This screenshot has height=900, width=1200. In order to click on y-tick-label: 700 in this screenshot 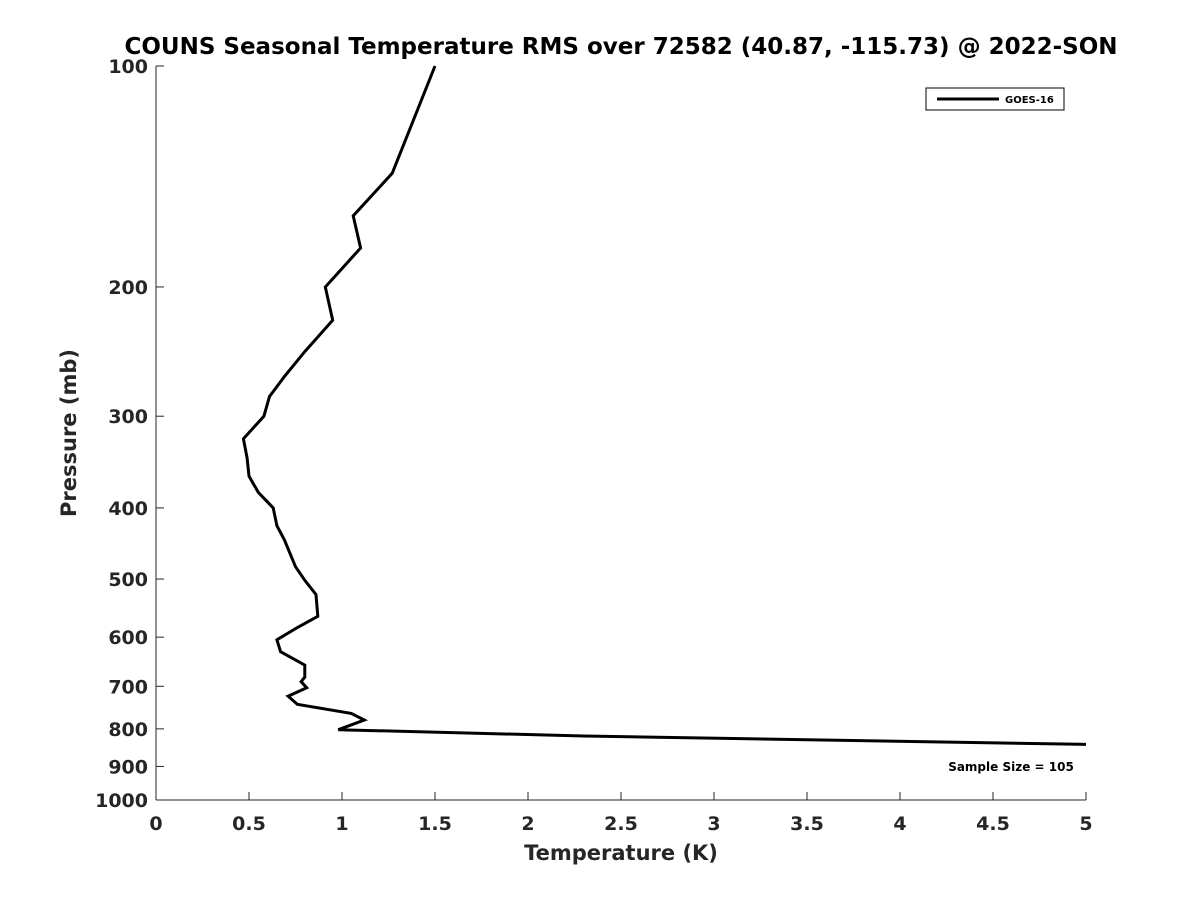, I will do `click(128, 687)`.